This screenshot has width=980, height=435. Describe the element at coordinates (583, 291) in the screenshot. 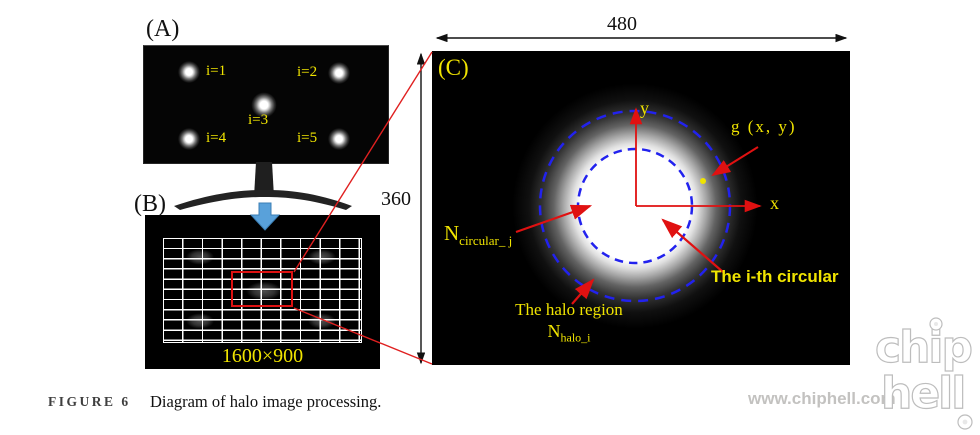

I see `halo-region-pointer-arrow` at that location.